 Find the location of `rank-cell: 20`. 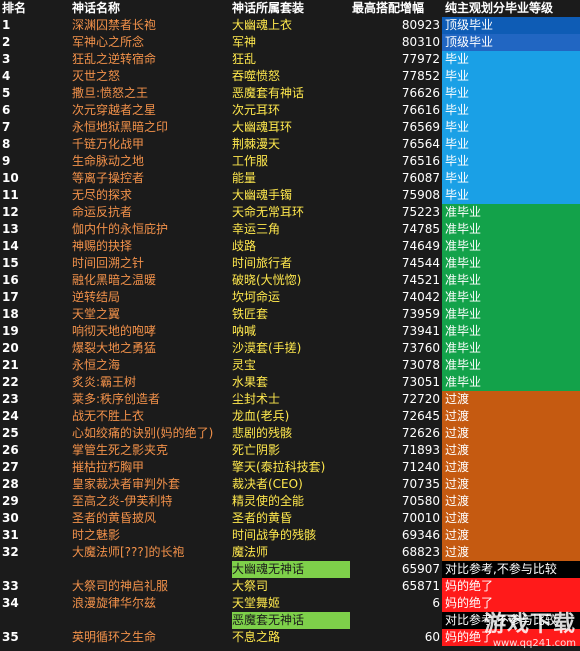

rank-cell: 20 is located at coordinates (10, 348).